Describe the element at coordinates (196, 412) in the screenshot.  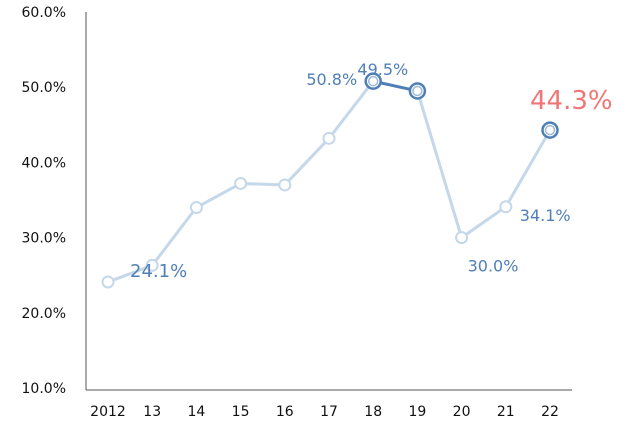
I see `x-tick-label: 14` at that location.